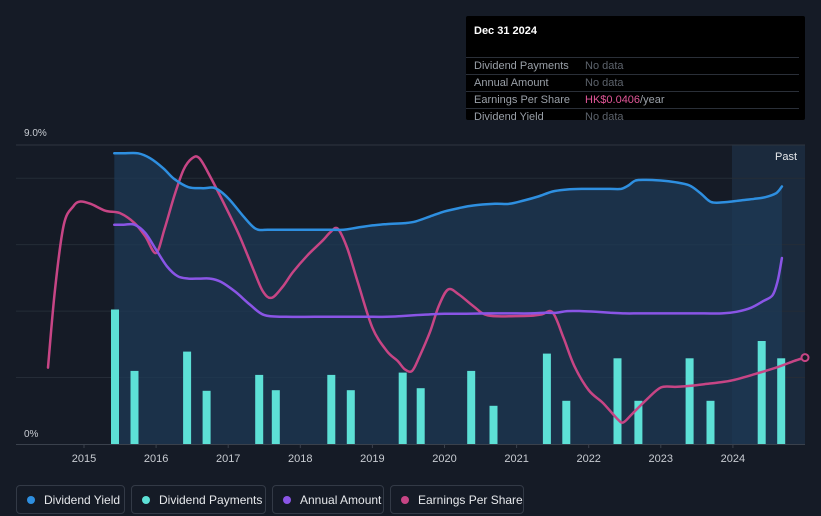 This screenshot has height=516, width=821. What do you see at coordinates (505, 31) in the screenshot?
I see `tooltip-date: Dec 31 2024` at bounding box center [505, 31].